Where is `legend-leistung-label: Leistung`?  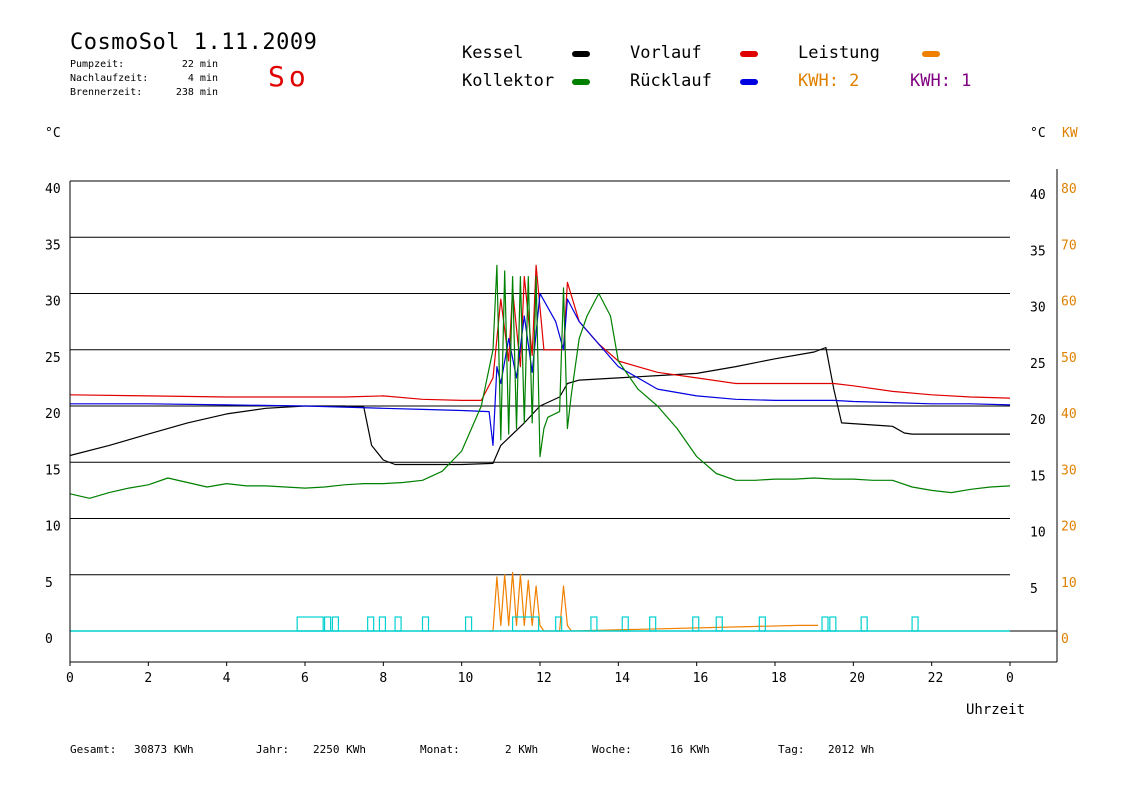 legend-leistung-label: Leistung is located at coordinates (839, 53).